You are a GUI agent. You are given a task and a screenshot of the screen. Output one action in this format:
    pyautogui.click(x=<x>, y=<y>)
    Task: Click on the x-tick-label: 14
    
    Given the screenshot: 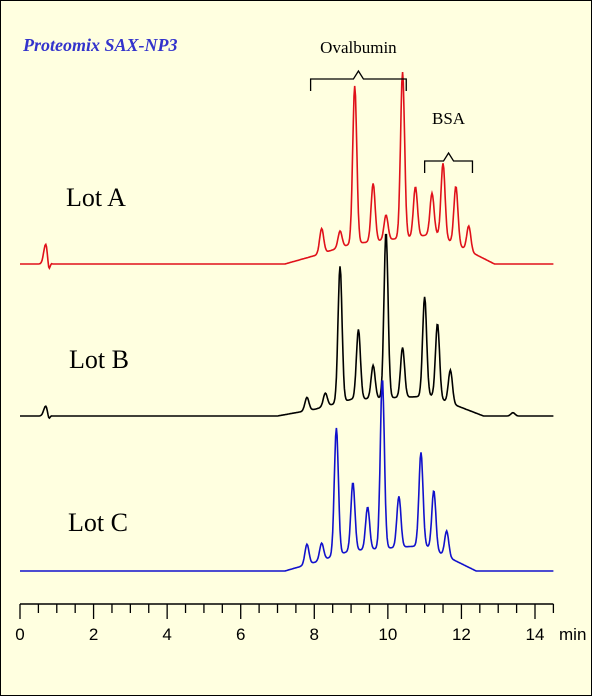 What is the action you would take?
    pyautogui.click(x=535, y=634)
    